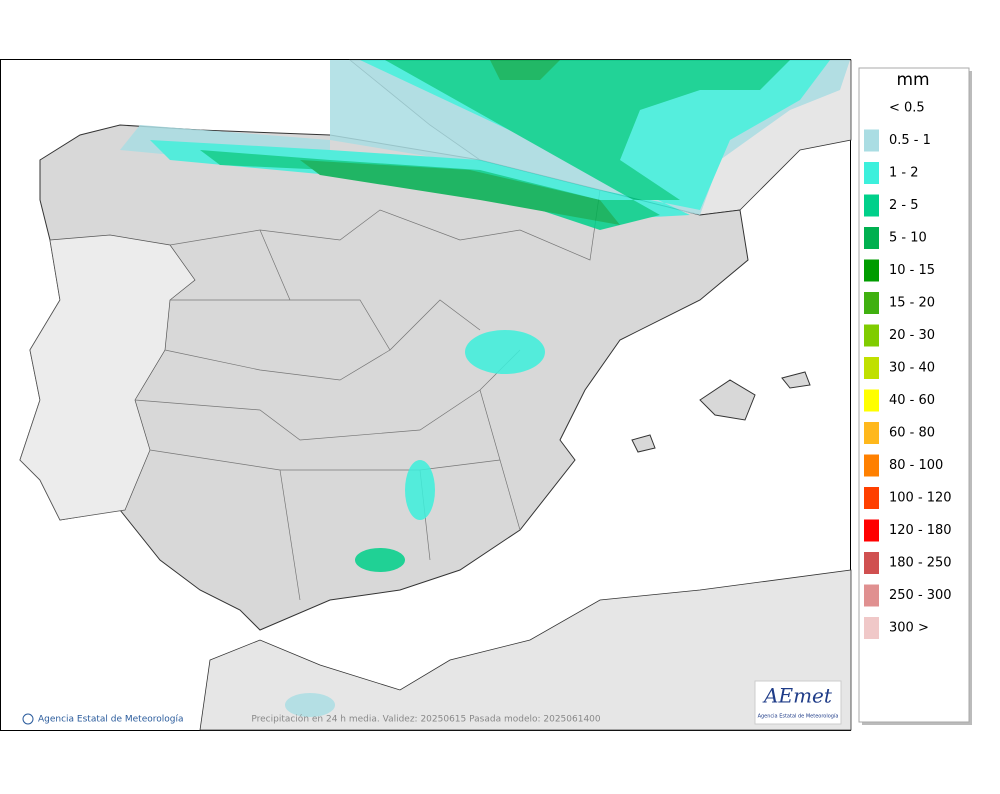 The image size is (1000, 794). Describe the element at coordinates (912, 80) in the screenshot. I see `legend-title: mm` at that location.